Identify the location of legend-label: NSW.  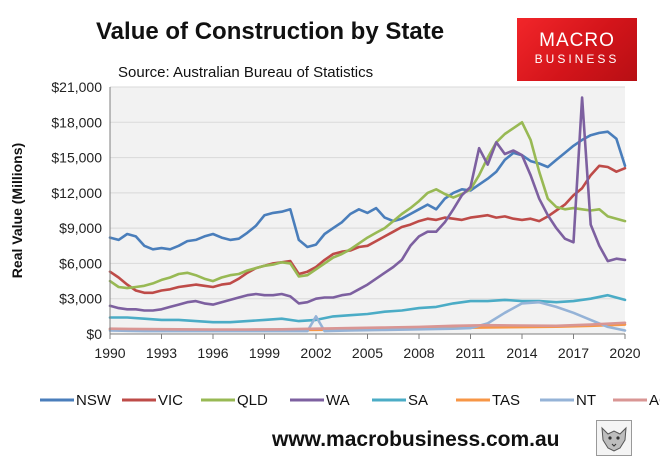
(94, 400).